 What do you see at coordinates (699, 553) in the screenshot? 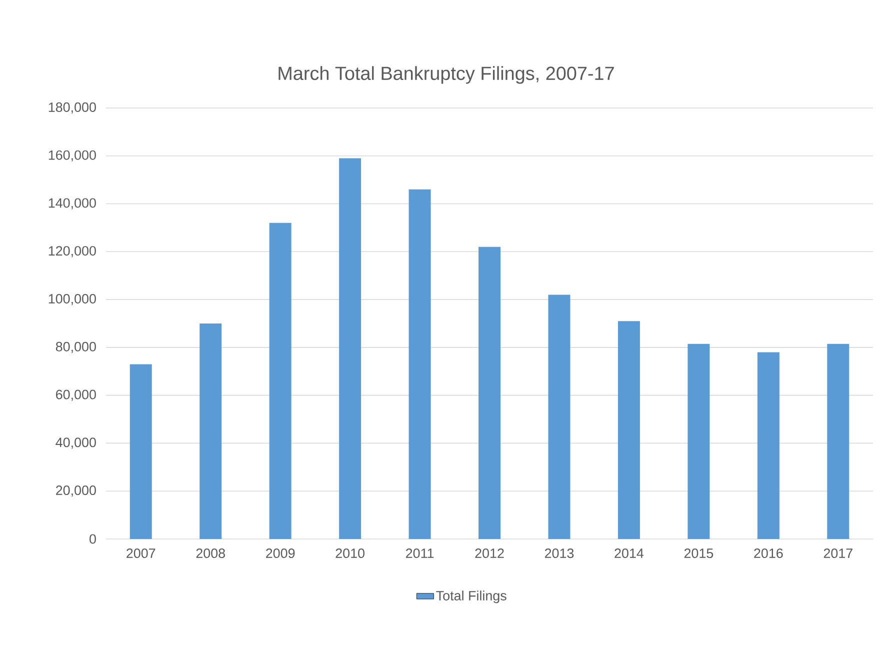
I see `x-tick-label: 2015` at bounding box center [699, 553].